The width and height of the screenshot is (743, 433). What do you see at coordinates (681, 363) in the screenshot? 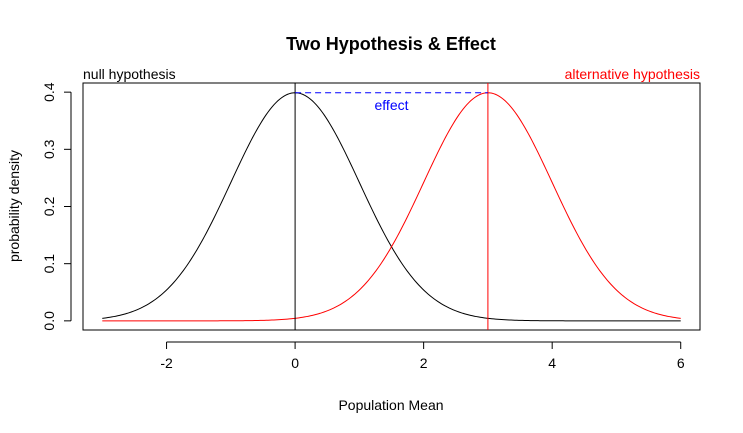
I see `x-tick-label: 6` at bounding box center [681, 363].